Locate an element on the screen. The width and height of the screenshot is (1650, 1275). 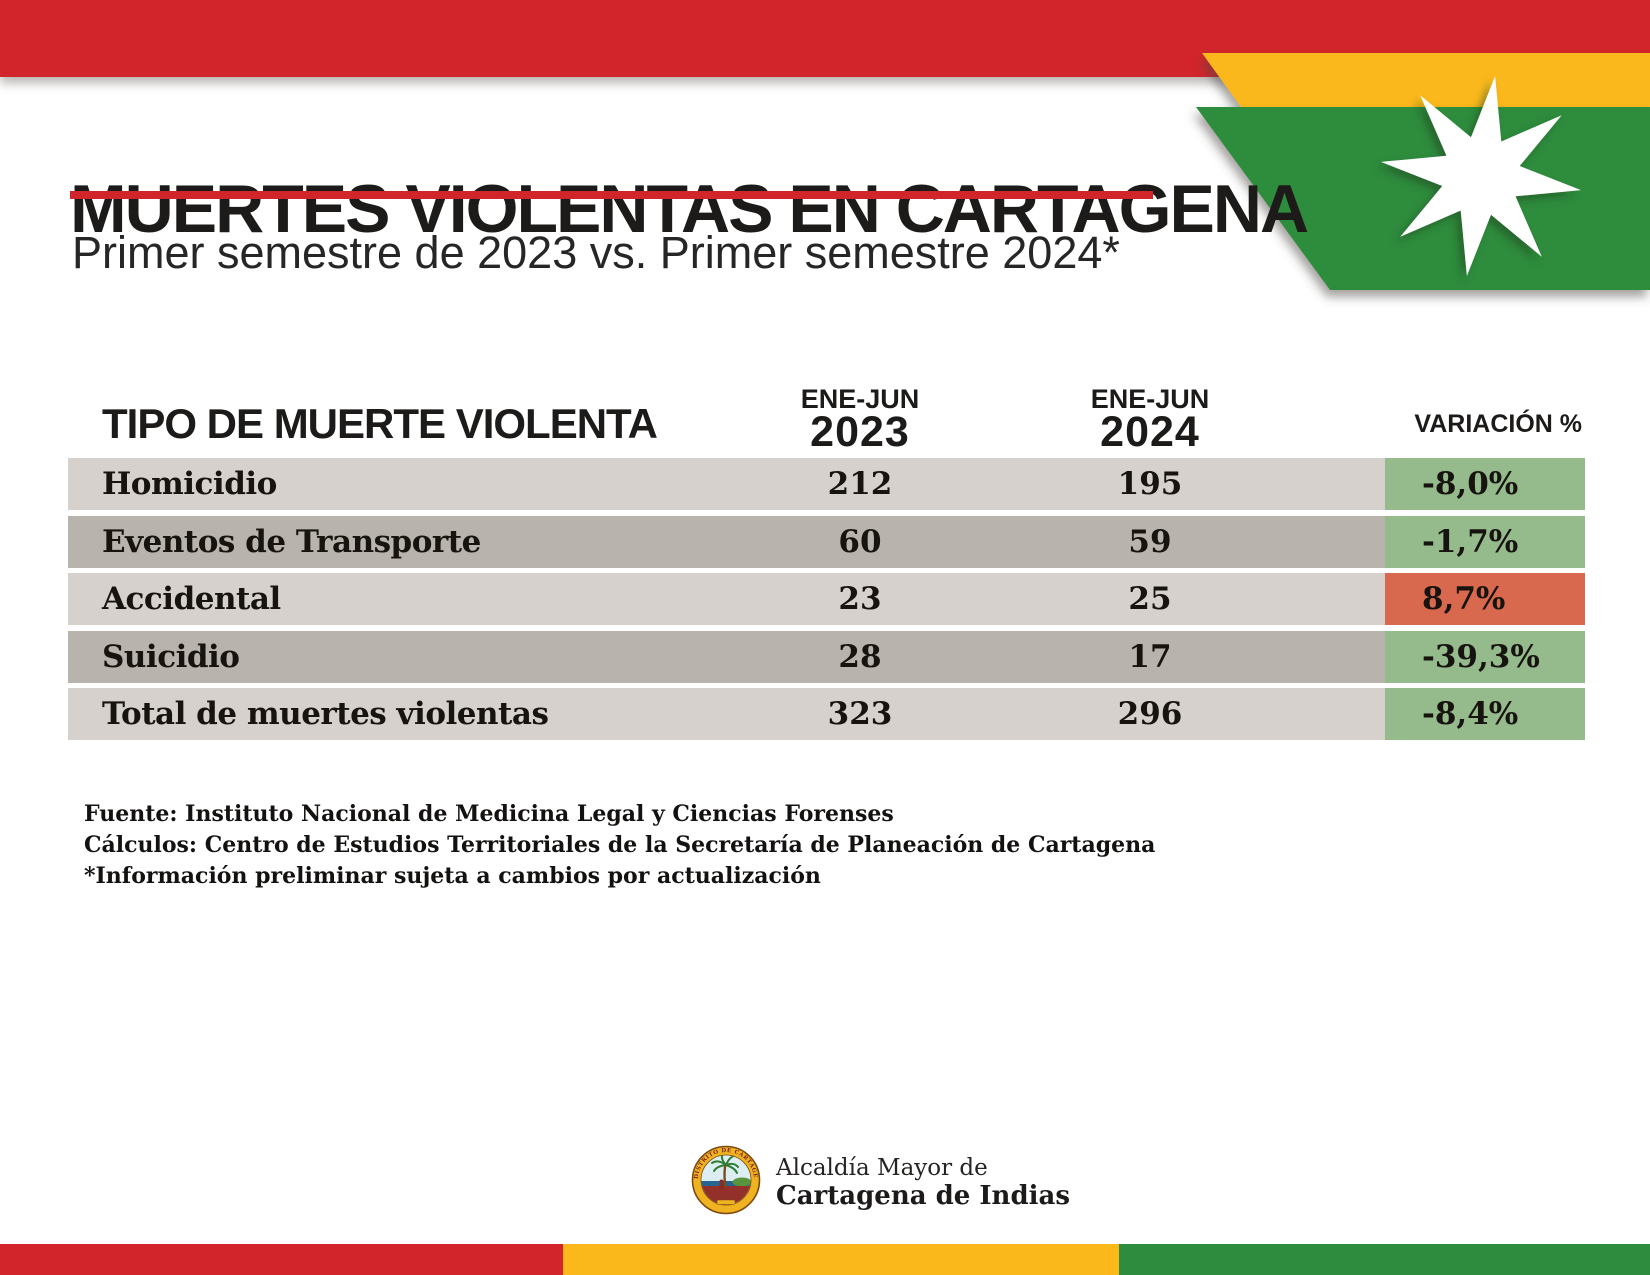
cell-2023: 60 is located at coordinates (860, 542).